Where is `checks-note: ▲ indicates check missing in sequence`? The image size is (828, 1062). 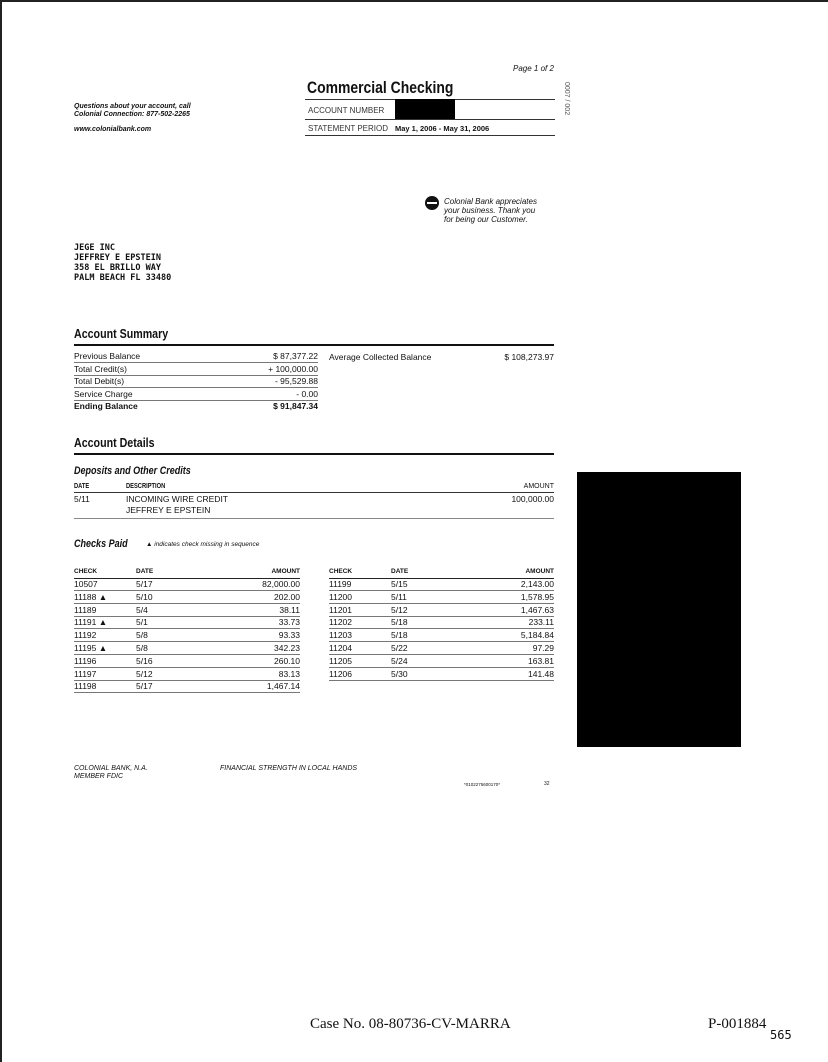
checks-note: ▲ indicates check missing in sequence is located at coordinates (202, 544).